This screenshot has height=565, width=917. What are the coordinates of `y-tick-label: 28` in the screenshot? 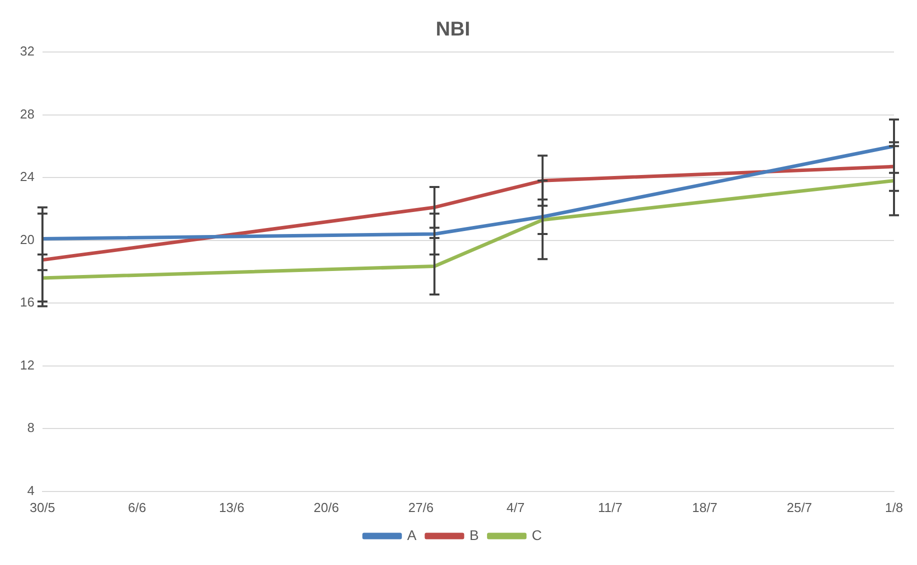 It's located at (27, 114).